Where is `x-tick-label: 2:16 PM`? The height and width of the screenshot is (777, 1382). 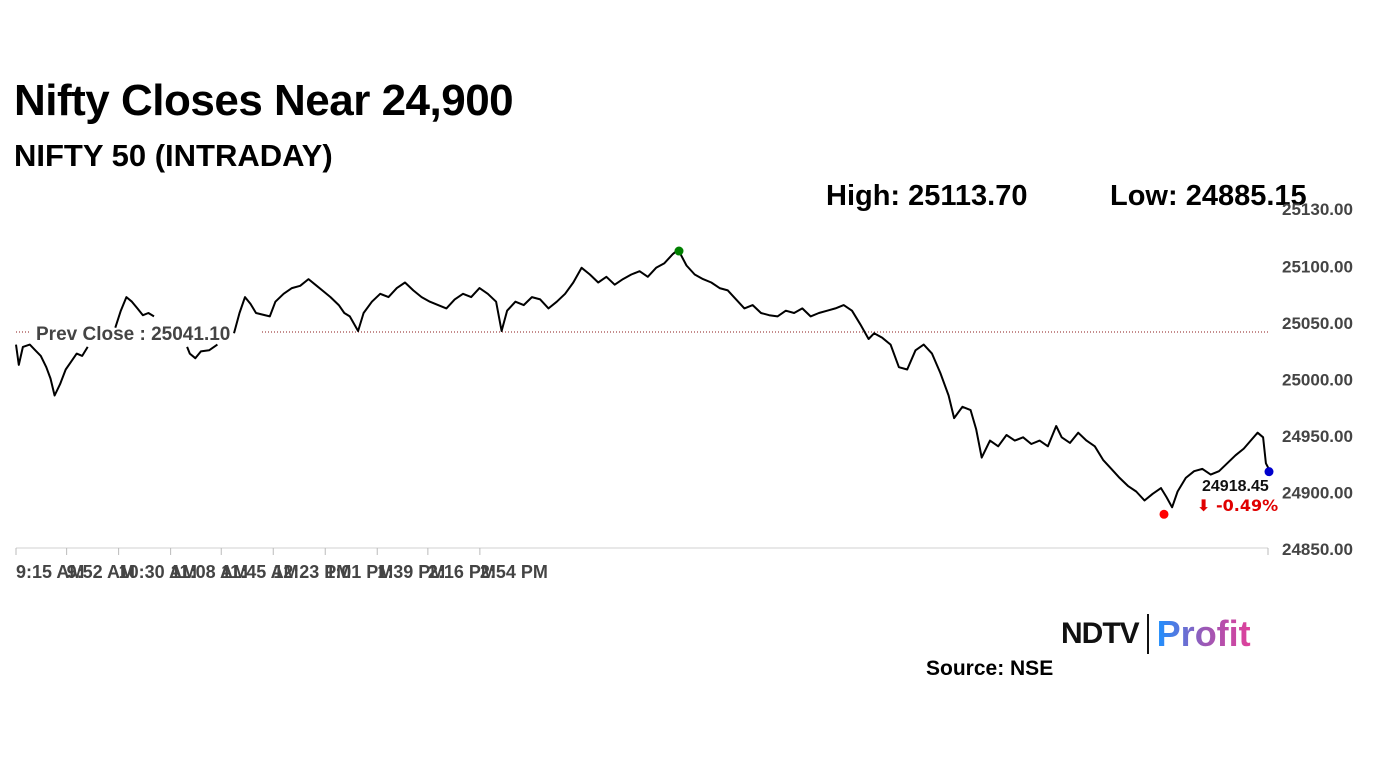
x-tick-label: 2:16 PM is located at coordinates (462, 572).